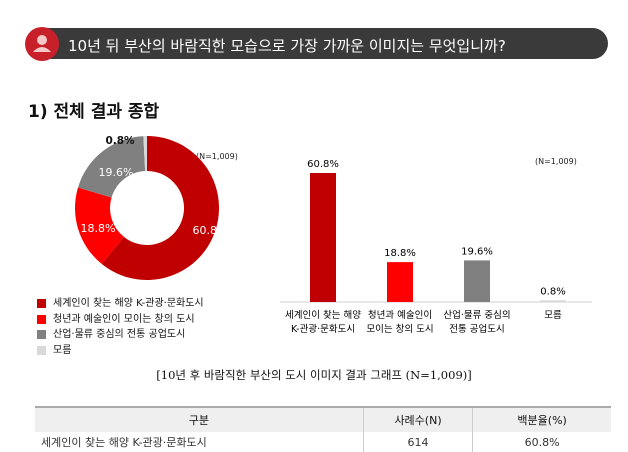 The height and width of the screenshot is (452, 628). I want to click on question-header-bar, so click(318, 43).